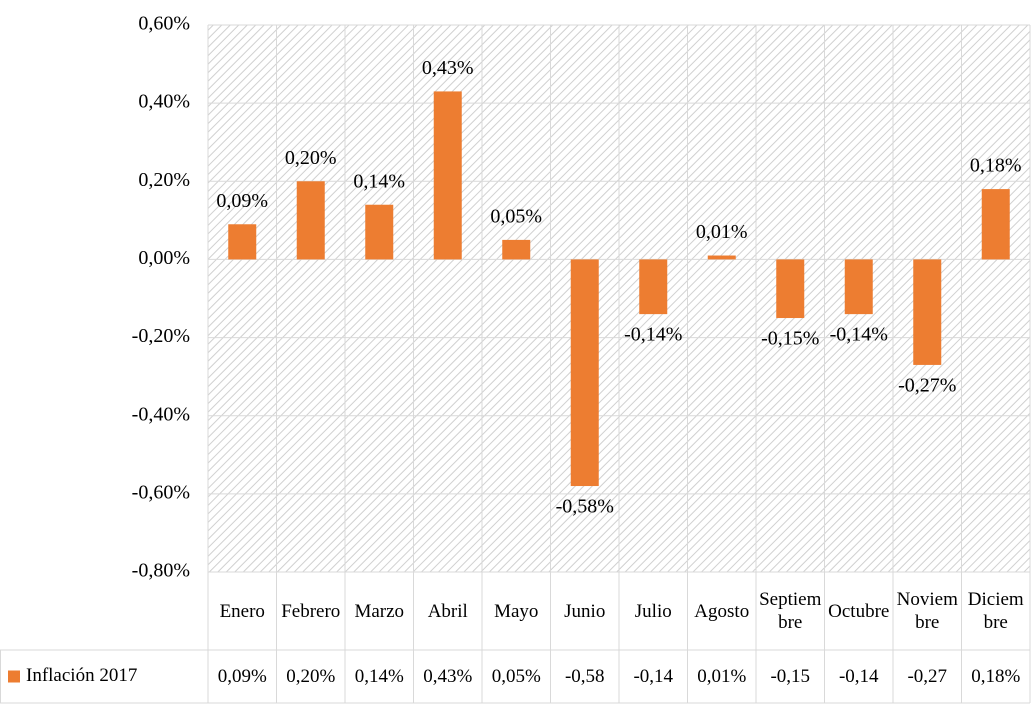  Describe the element at coordinates (242, 676) in the screenshot. I see `table-value: 0,09%` at that location.